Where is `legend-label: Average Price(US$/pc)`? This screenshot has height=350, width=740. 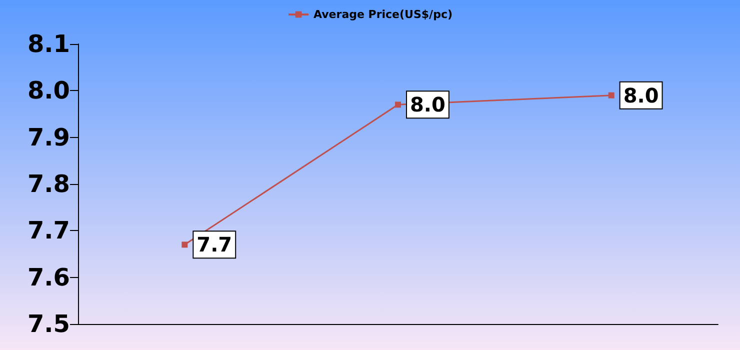 legend-label: Average Price(US$/pc) is located at coordinates (383, 14).